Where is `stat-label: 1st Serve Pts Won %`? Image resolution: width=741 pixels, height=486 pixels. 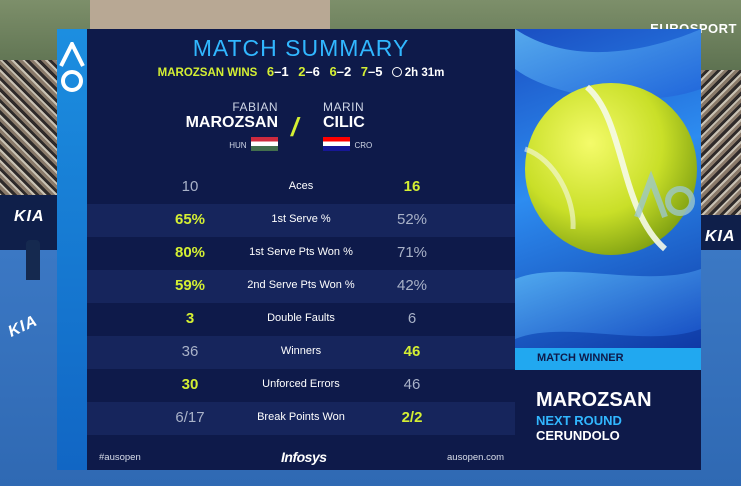 stat-label: 1st Serve Pts Won % is located at coordinates (301, 252).